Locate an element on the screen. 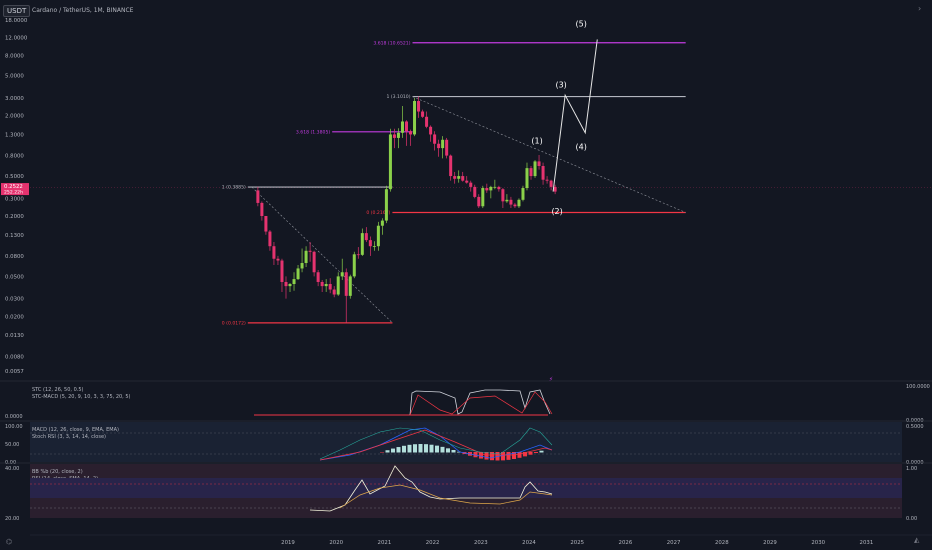  price-tick-label: 0.0500 is located at coordinates (14, 277).